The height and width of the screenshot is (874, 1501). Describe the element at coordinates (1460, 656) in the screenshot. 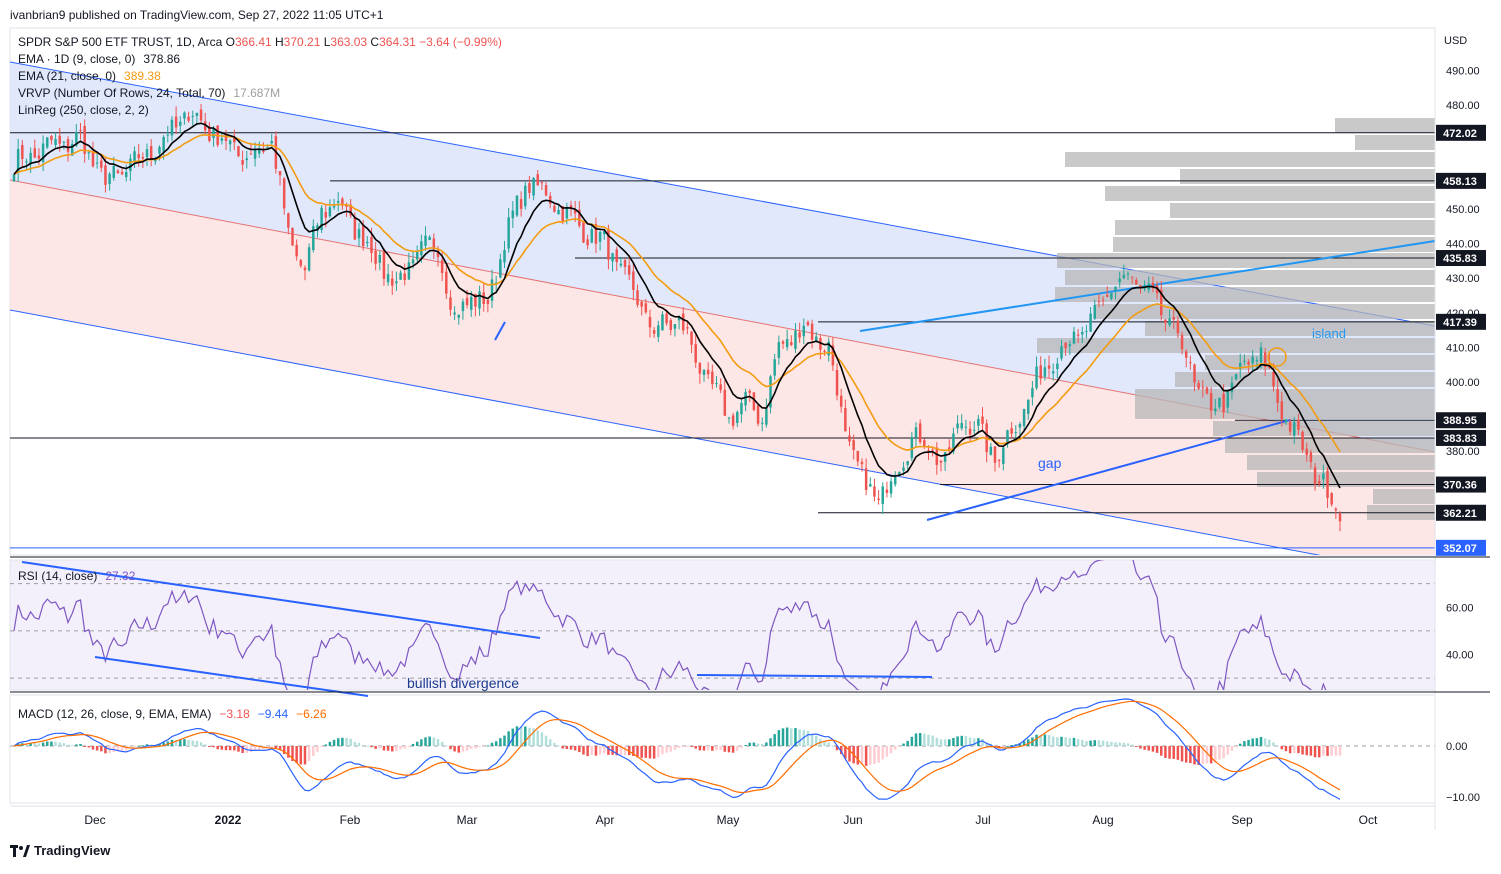

I see `rsi-axis-tick: 40.00` at that location.